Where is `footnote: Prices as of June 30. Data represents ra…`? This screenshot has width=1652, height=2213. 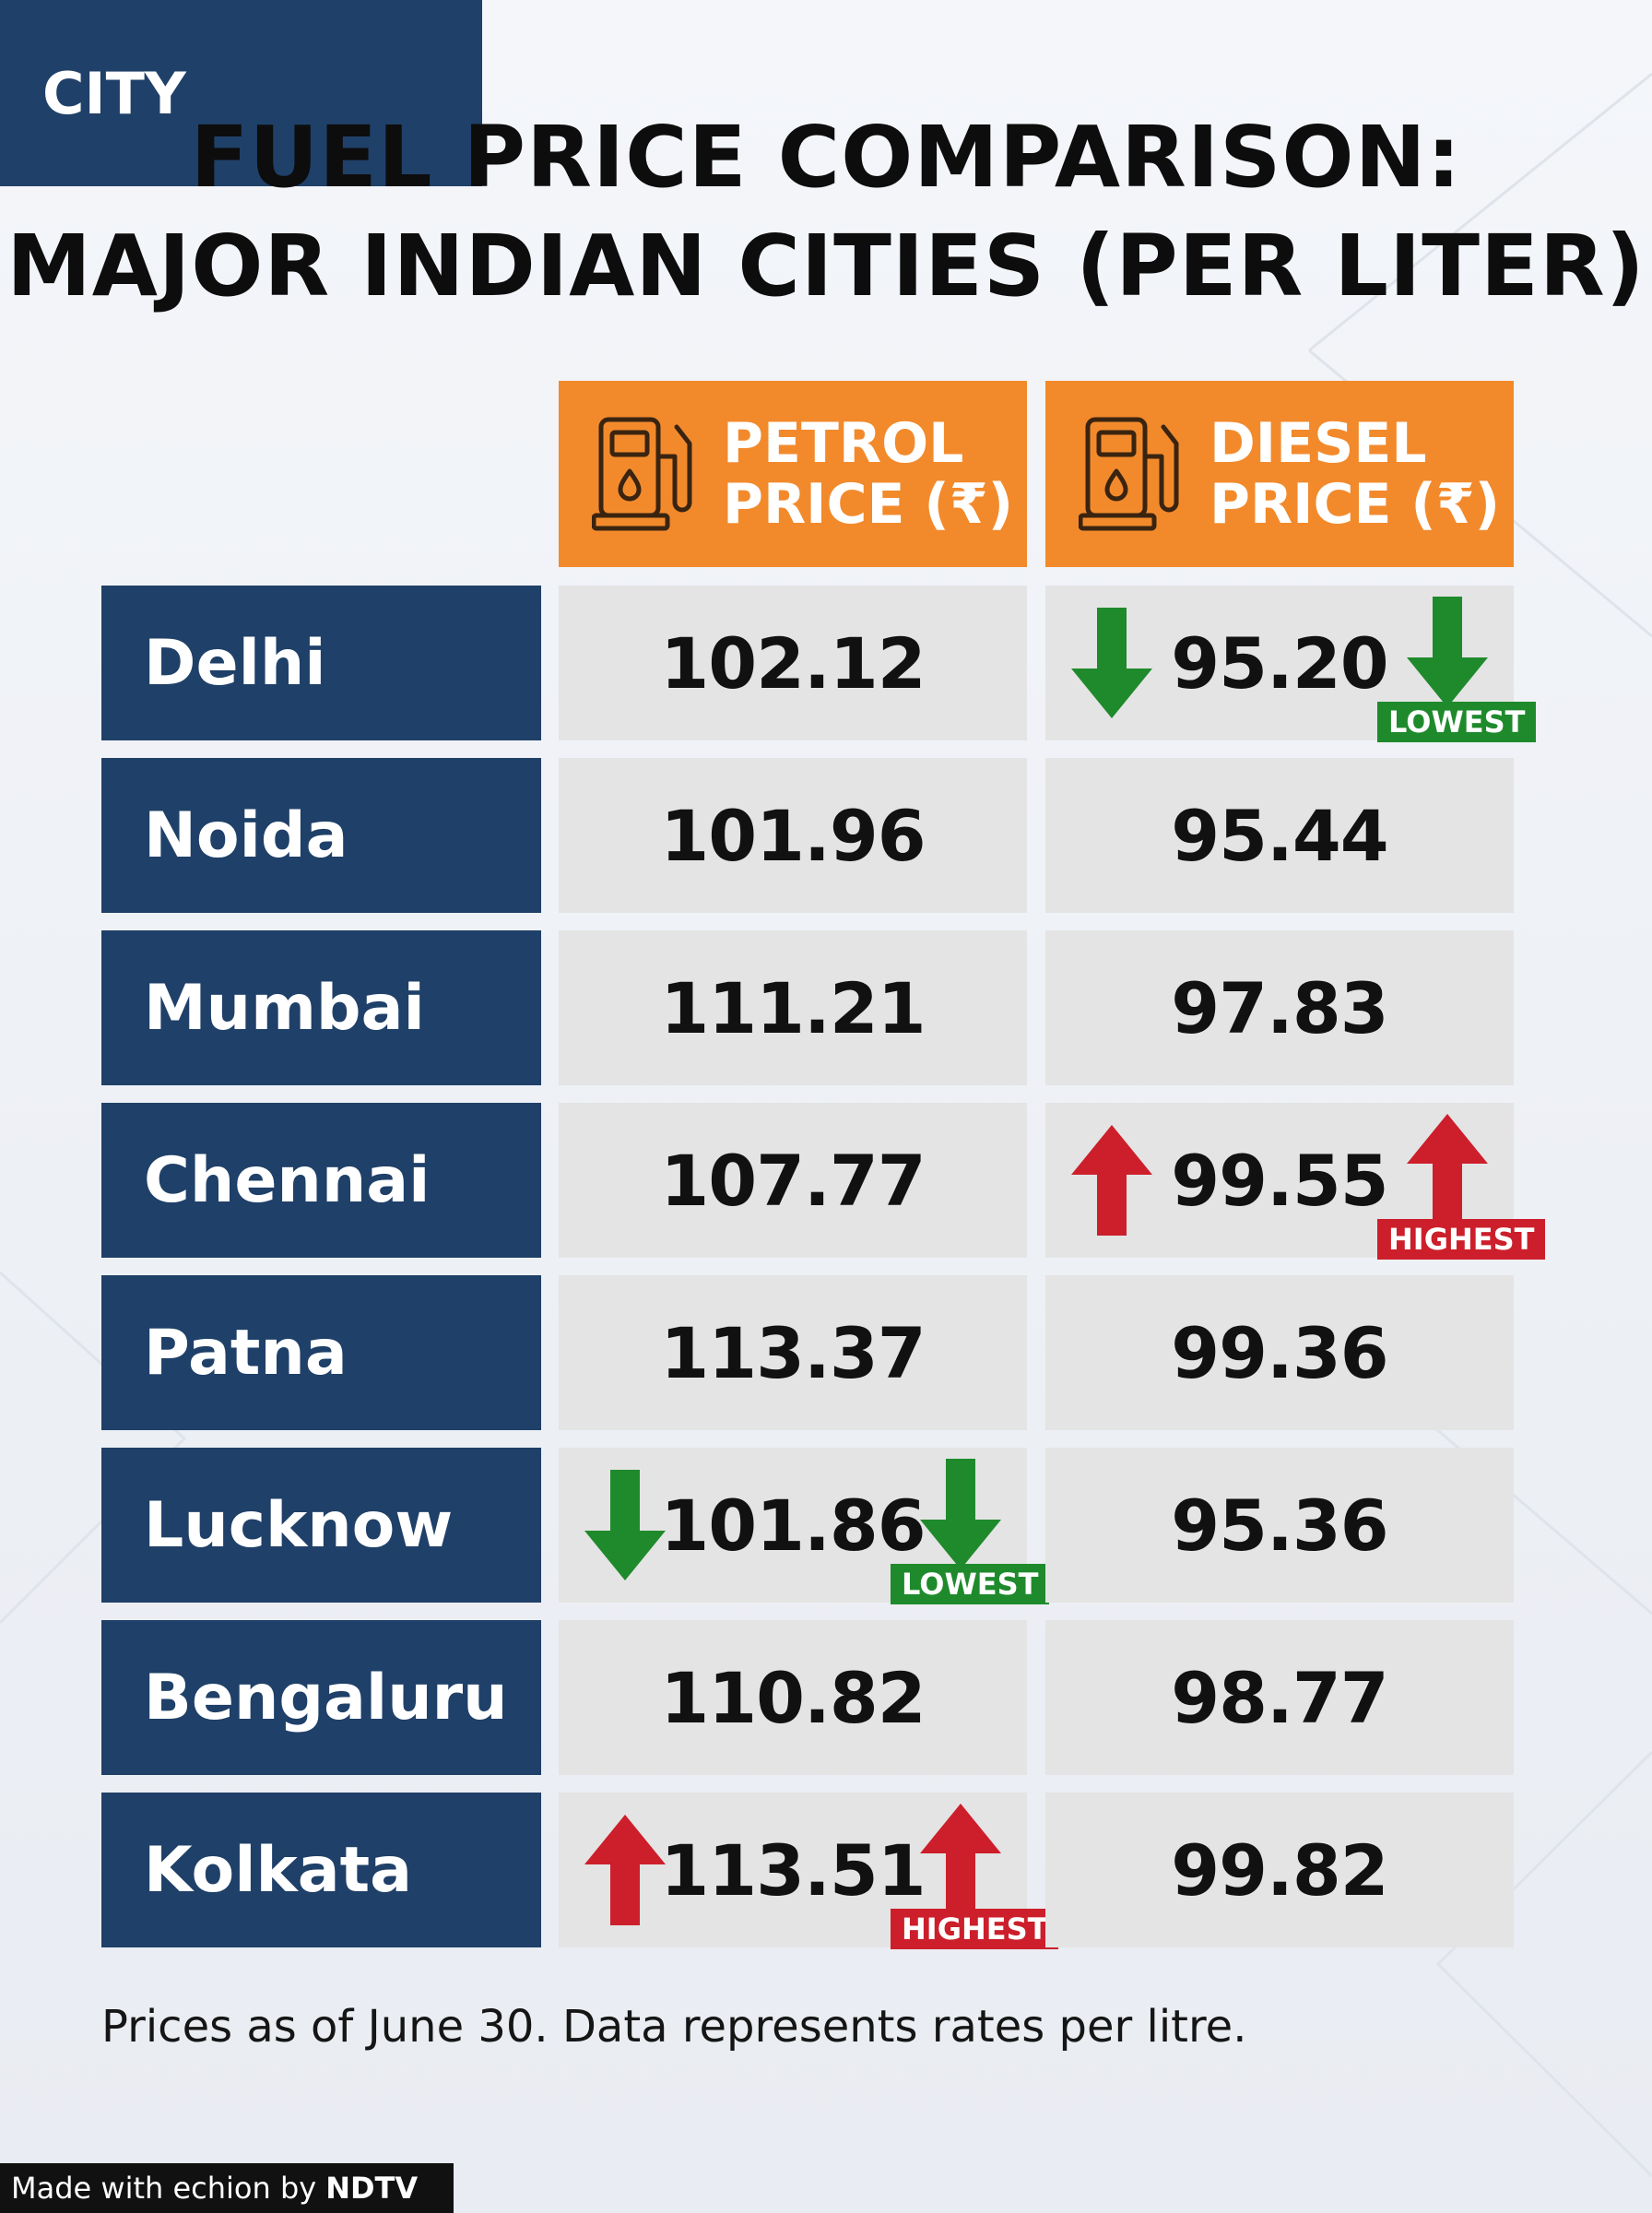 footnote: Prices as of June 30. Data represents ra… is located at coordinates (674, 2027).